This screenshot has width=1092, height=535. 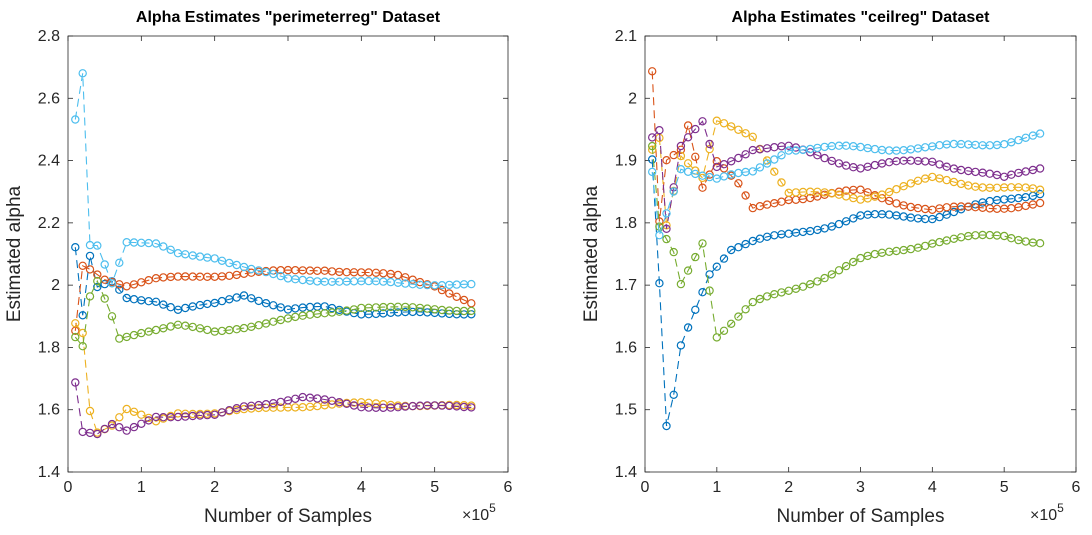 What do you see at coordinates (716, 487) in the screenshot?
I see `x-tick-label: 1` at bounding box center [716, 487].